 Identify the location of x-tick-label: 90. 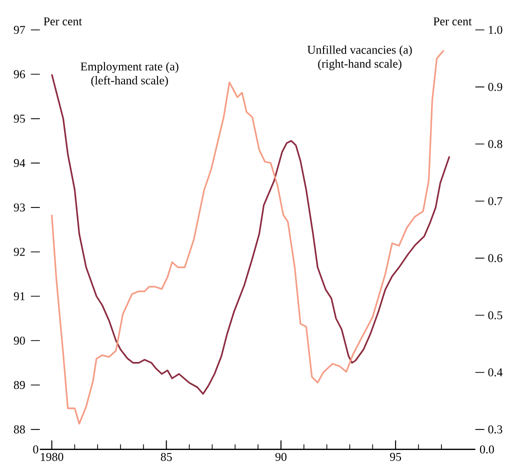
(280, 456).